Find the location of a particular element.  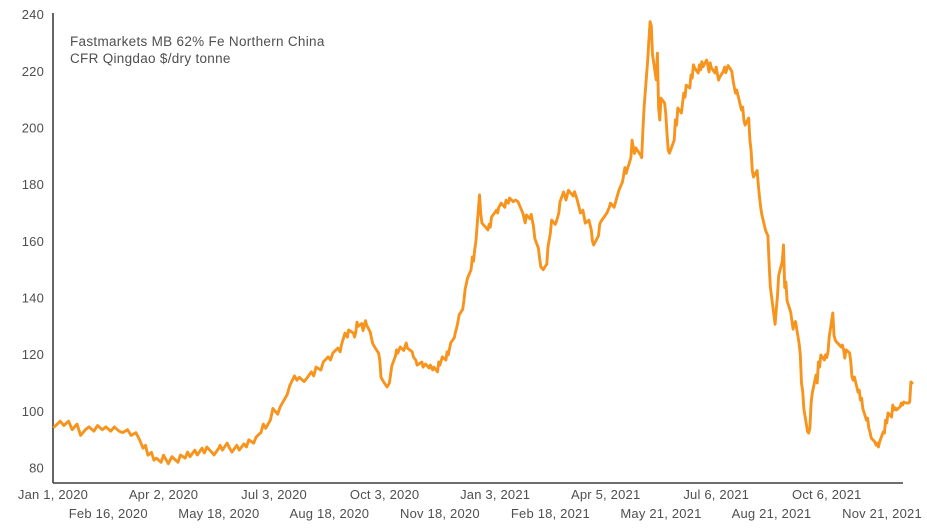

x-tick-label: Feb 18, 2021 is located at coordinates (550, 513).